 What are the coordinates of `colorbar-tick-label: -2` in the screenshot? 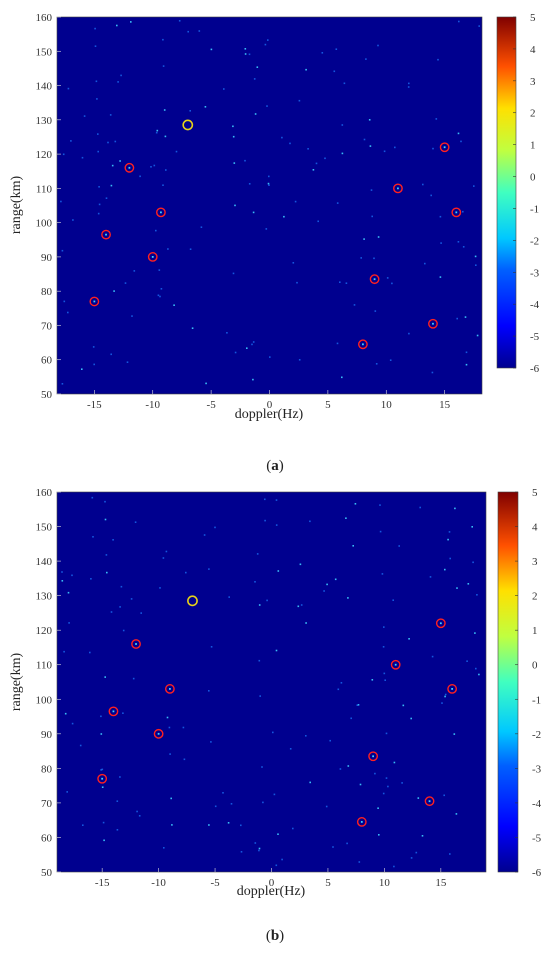 It's located at (534, 241).